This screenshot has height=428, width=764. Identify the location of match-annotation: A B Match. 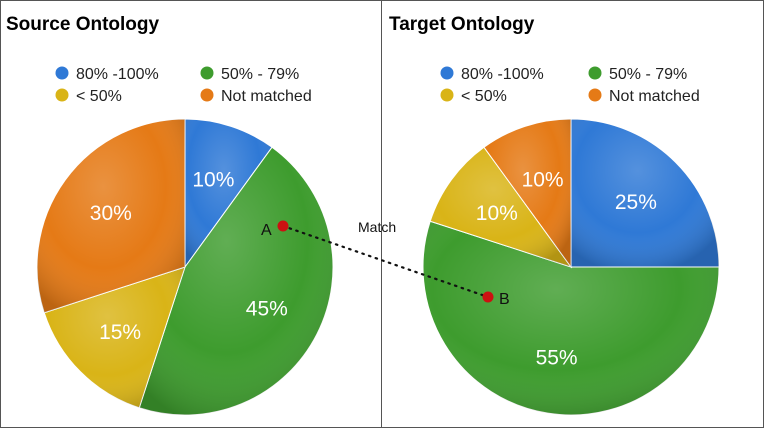
(385, 263).